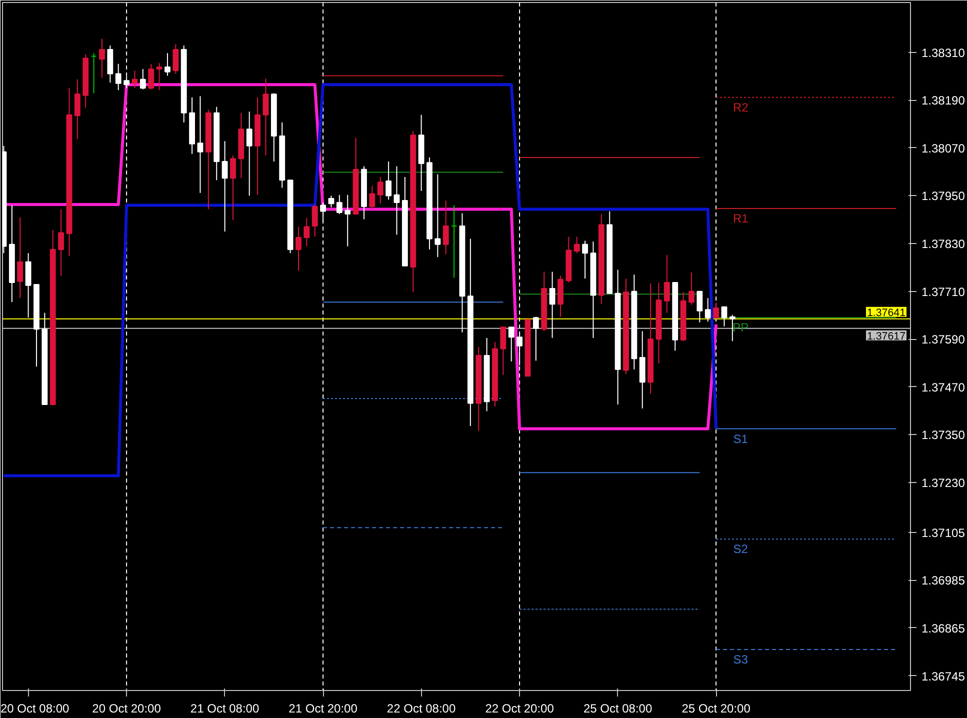  I want to click on y-tick-label: 1.37590, so click(944, 339).